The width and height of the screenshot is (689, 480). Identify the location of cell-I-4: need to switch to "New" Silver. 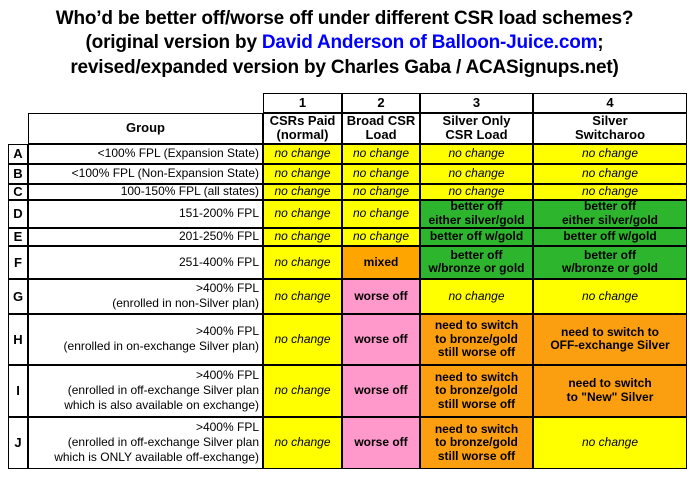
(610, 390).